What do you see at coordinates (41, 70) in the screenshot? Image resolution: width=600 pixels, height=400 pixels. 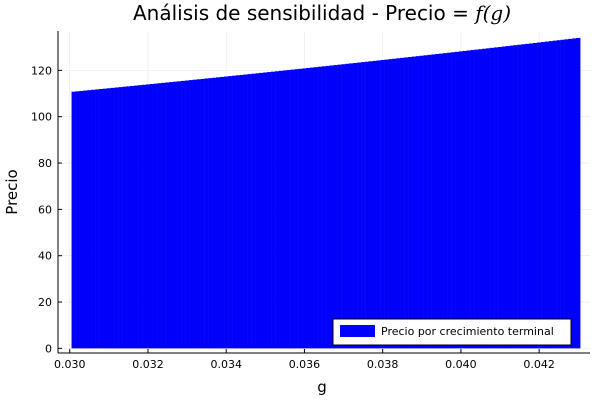 I see `y-tick-label: 120` at bounding box center [41, 70].